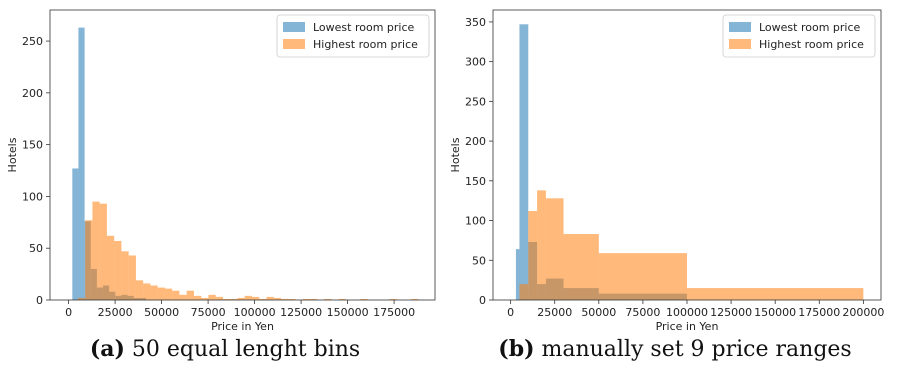  I want to click on xtick-label-b-2: 50000, so click(598, 312).